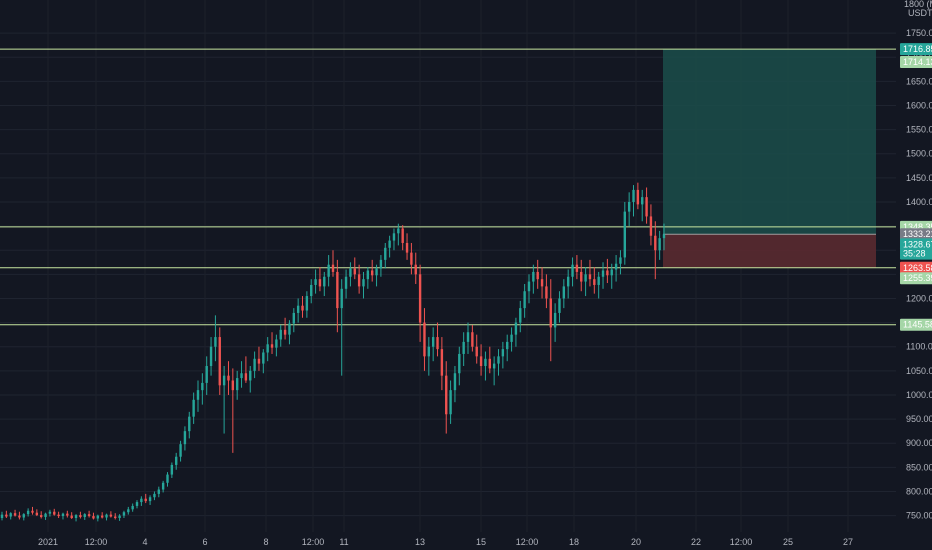 This screenshot has height=550, width=932. I want to click on y-tick-label: 900.00, so click(919, 443).